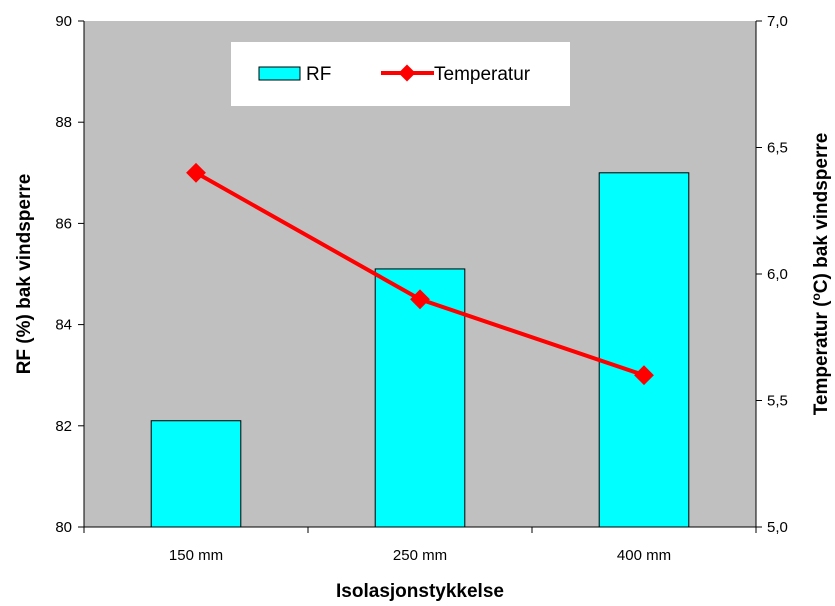  I want to click on y2-tick-label-0: 5,0, so click(777, 527).